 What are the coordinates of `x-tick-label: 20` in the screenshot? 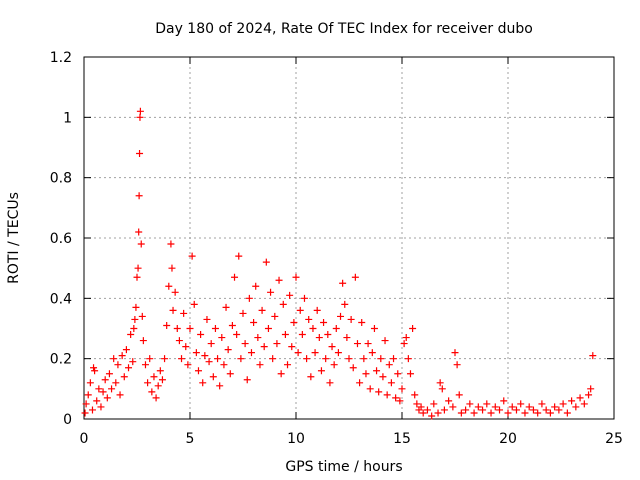 It's located at (508, 439).